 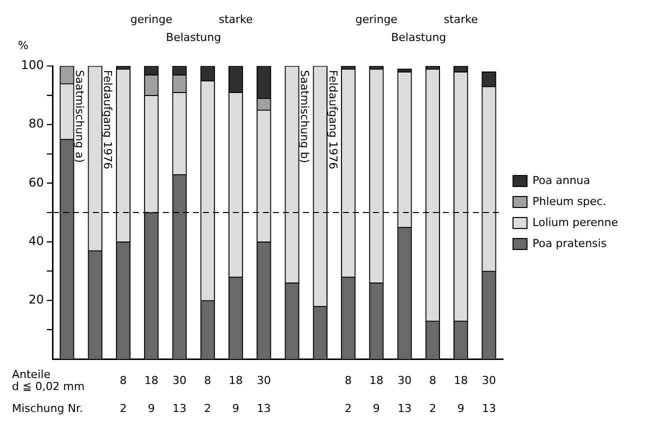 I want to click on text: Anteile d ≦ 0,02 mm, so click(x=48, y=380).